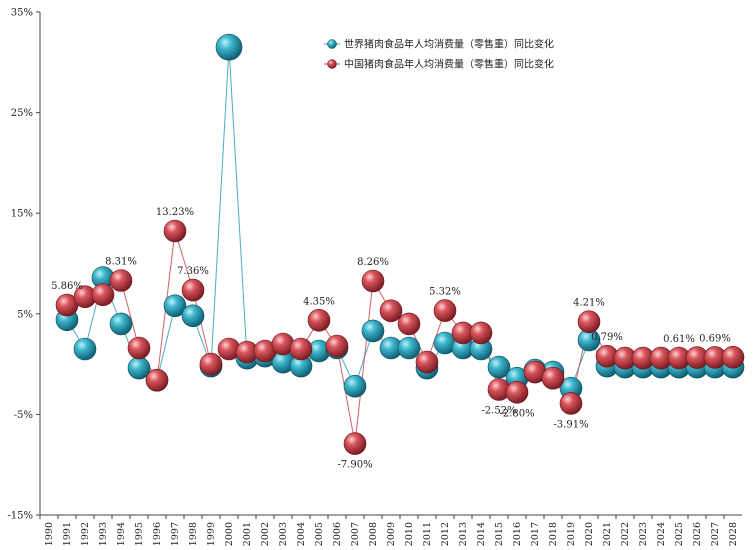  I want to click on data-label: 0.61%, so click(679, 339).